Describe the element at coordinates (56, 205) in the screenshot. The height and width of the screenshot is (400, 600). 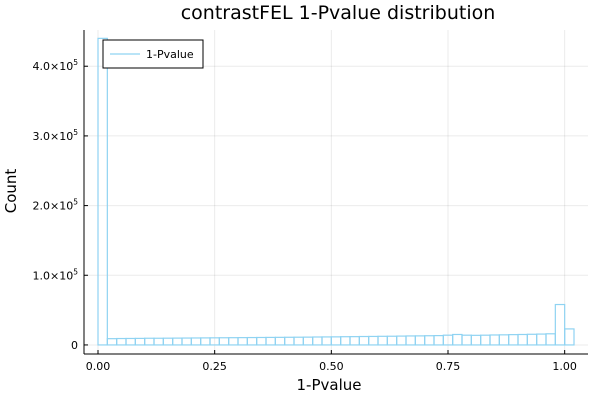
I see `y-tick-label-2: 2.0×10⁵` at that location.